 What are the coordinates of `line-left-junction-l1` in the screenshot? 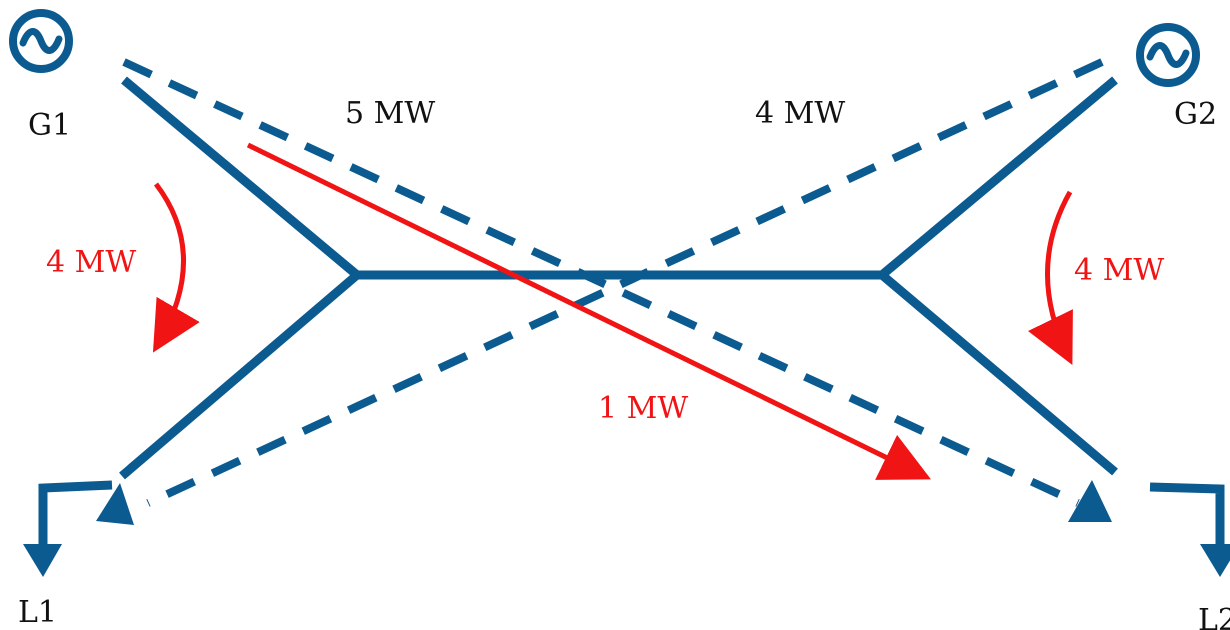 It's located at (239, 375).